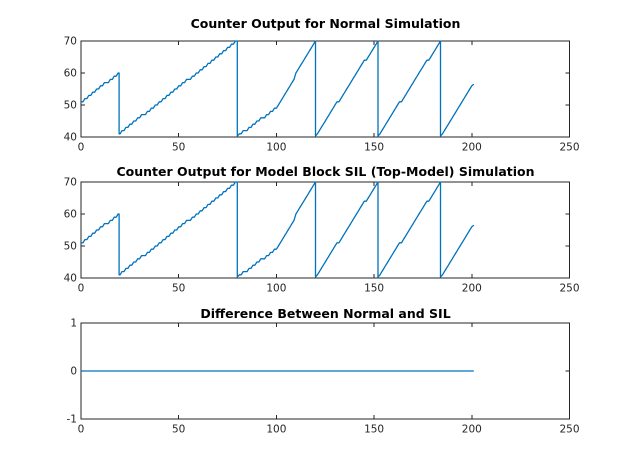  Describe the element at coordinates (72, 420) in the screenshot. I see `y-tick-label: -1` at that location.